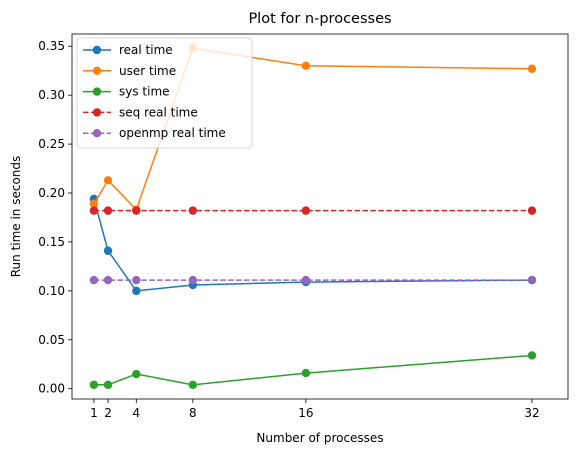 The height and width of the screenshot is (455, 576). What do you see at coordinates (51, 389) in the screenshot?
I see `y-tick-label: 0.00` at bounding box center [51, 389].